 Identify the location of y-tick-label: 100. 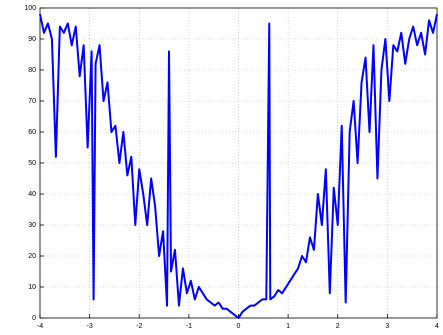
(30, 8).